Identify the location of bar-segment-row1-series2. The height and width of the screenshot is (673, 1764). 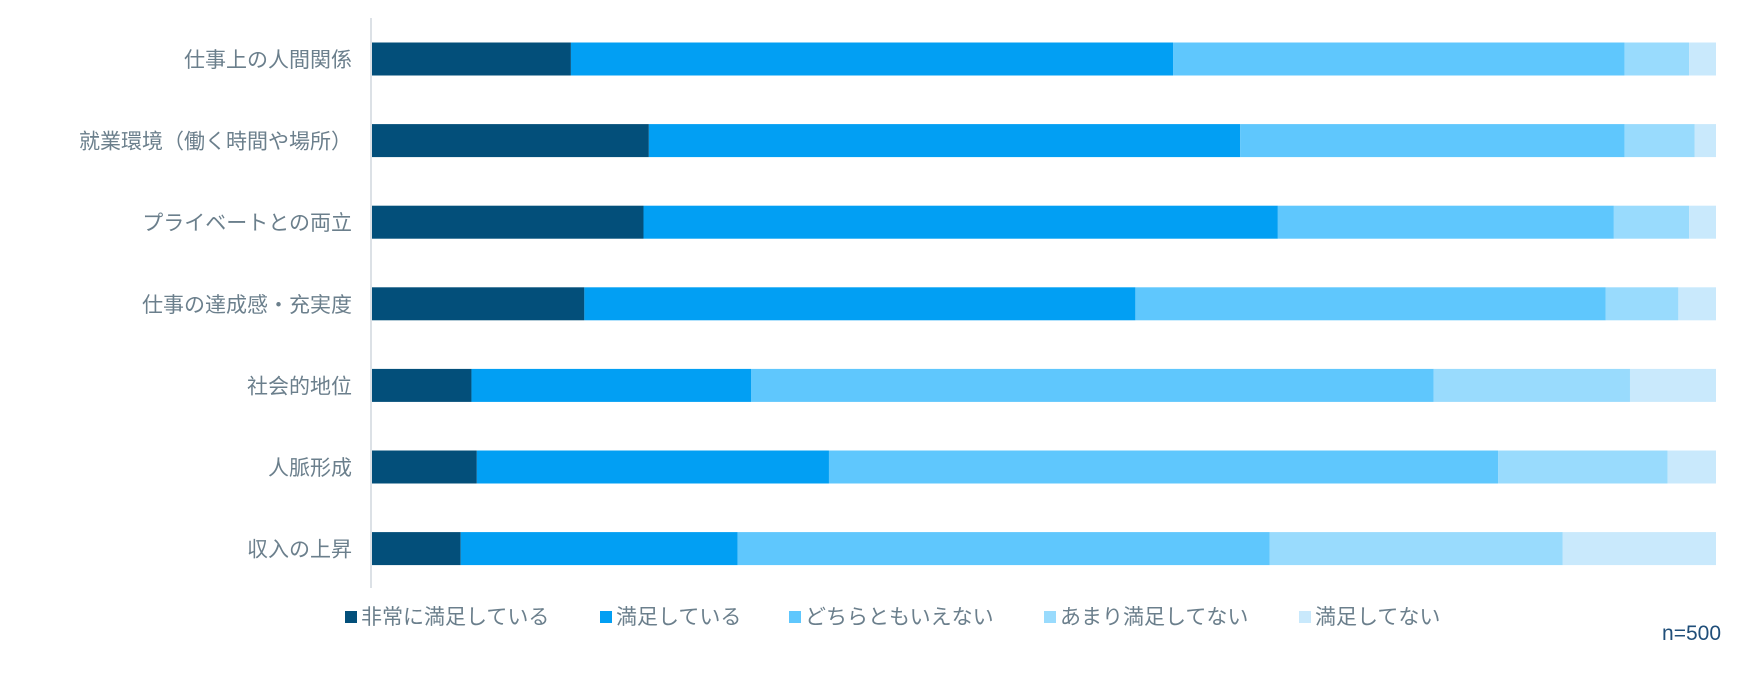
(1432, 141).